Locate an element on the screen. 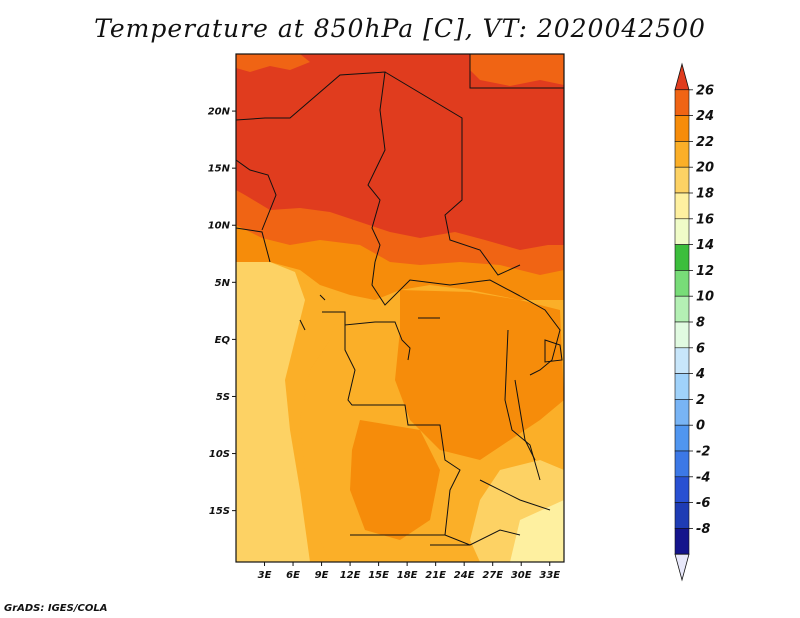  lon-tick-label: 21E is located at coordinates (435, 575).